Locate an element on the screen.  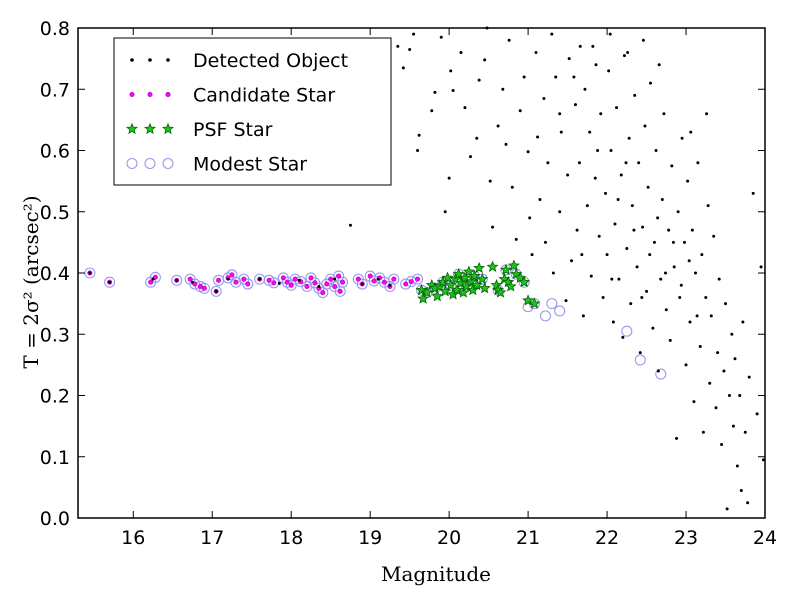
x-tick-label: 23 is located at coordinates (686, 538).